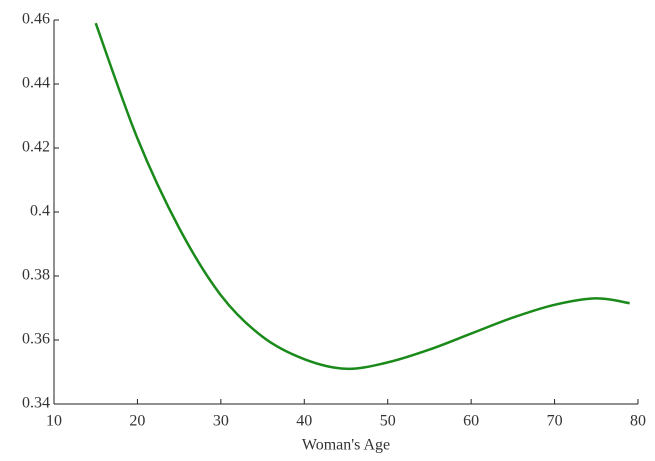  Describe the element at coordinates (638, 421) in the screenshot. I see `x-tick-label: 80` at that location.